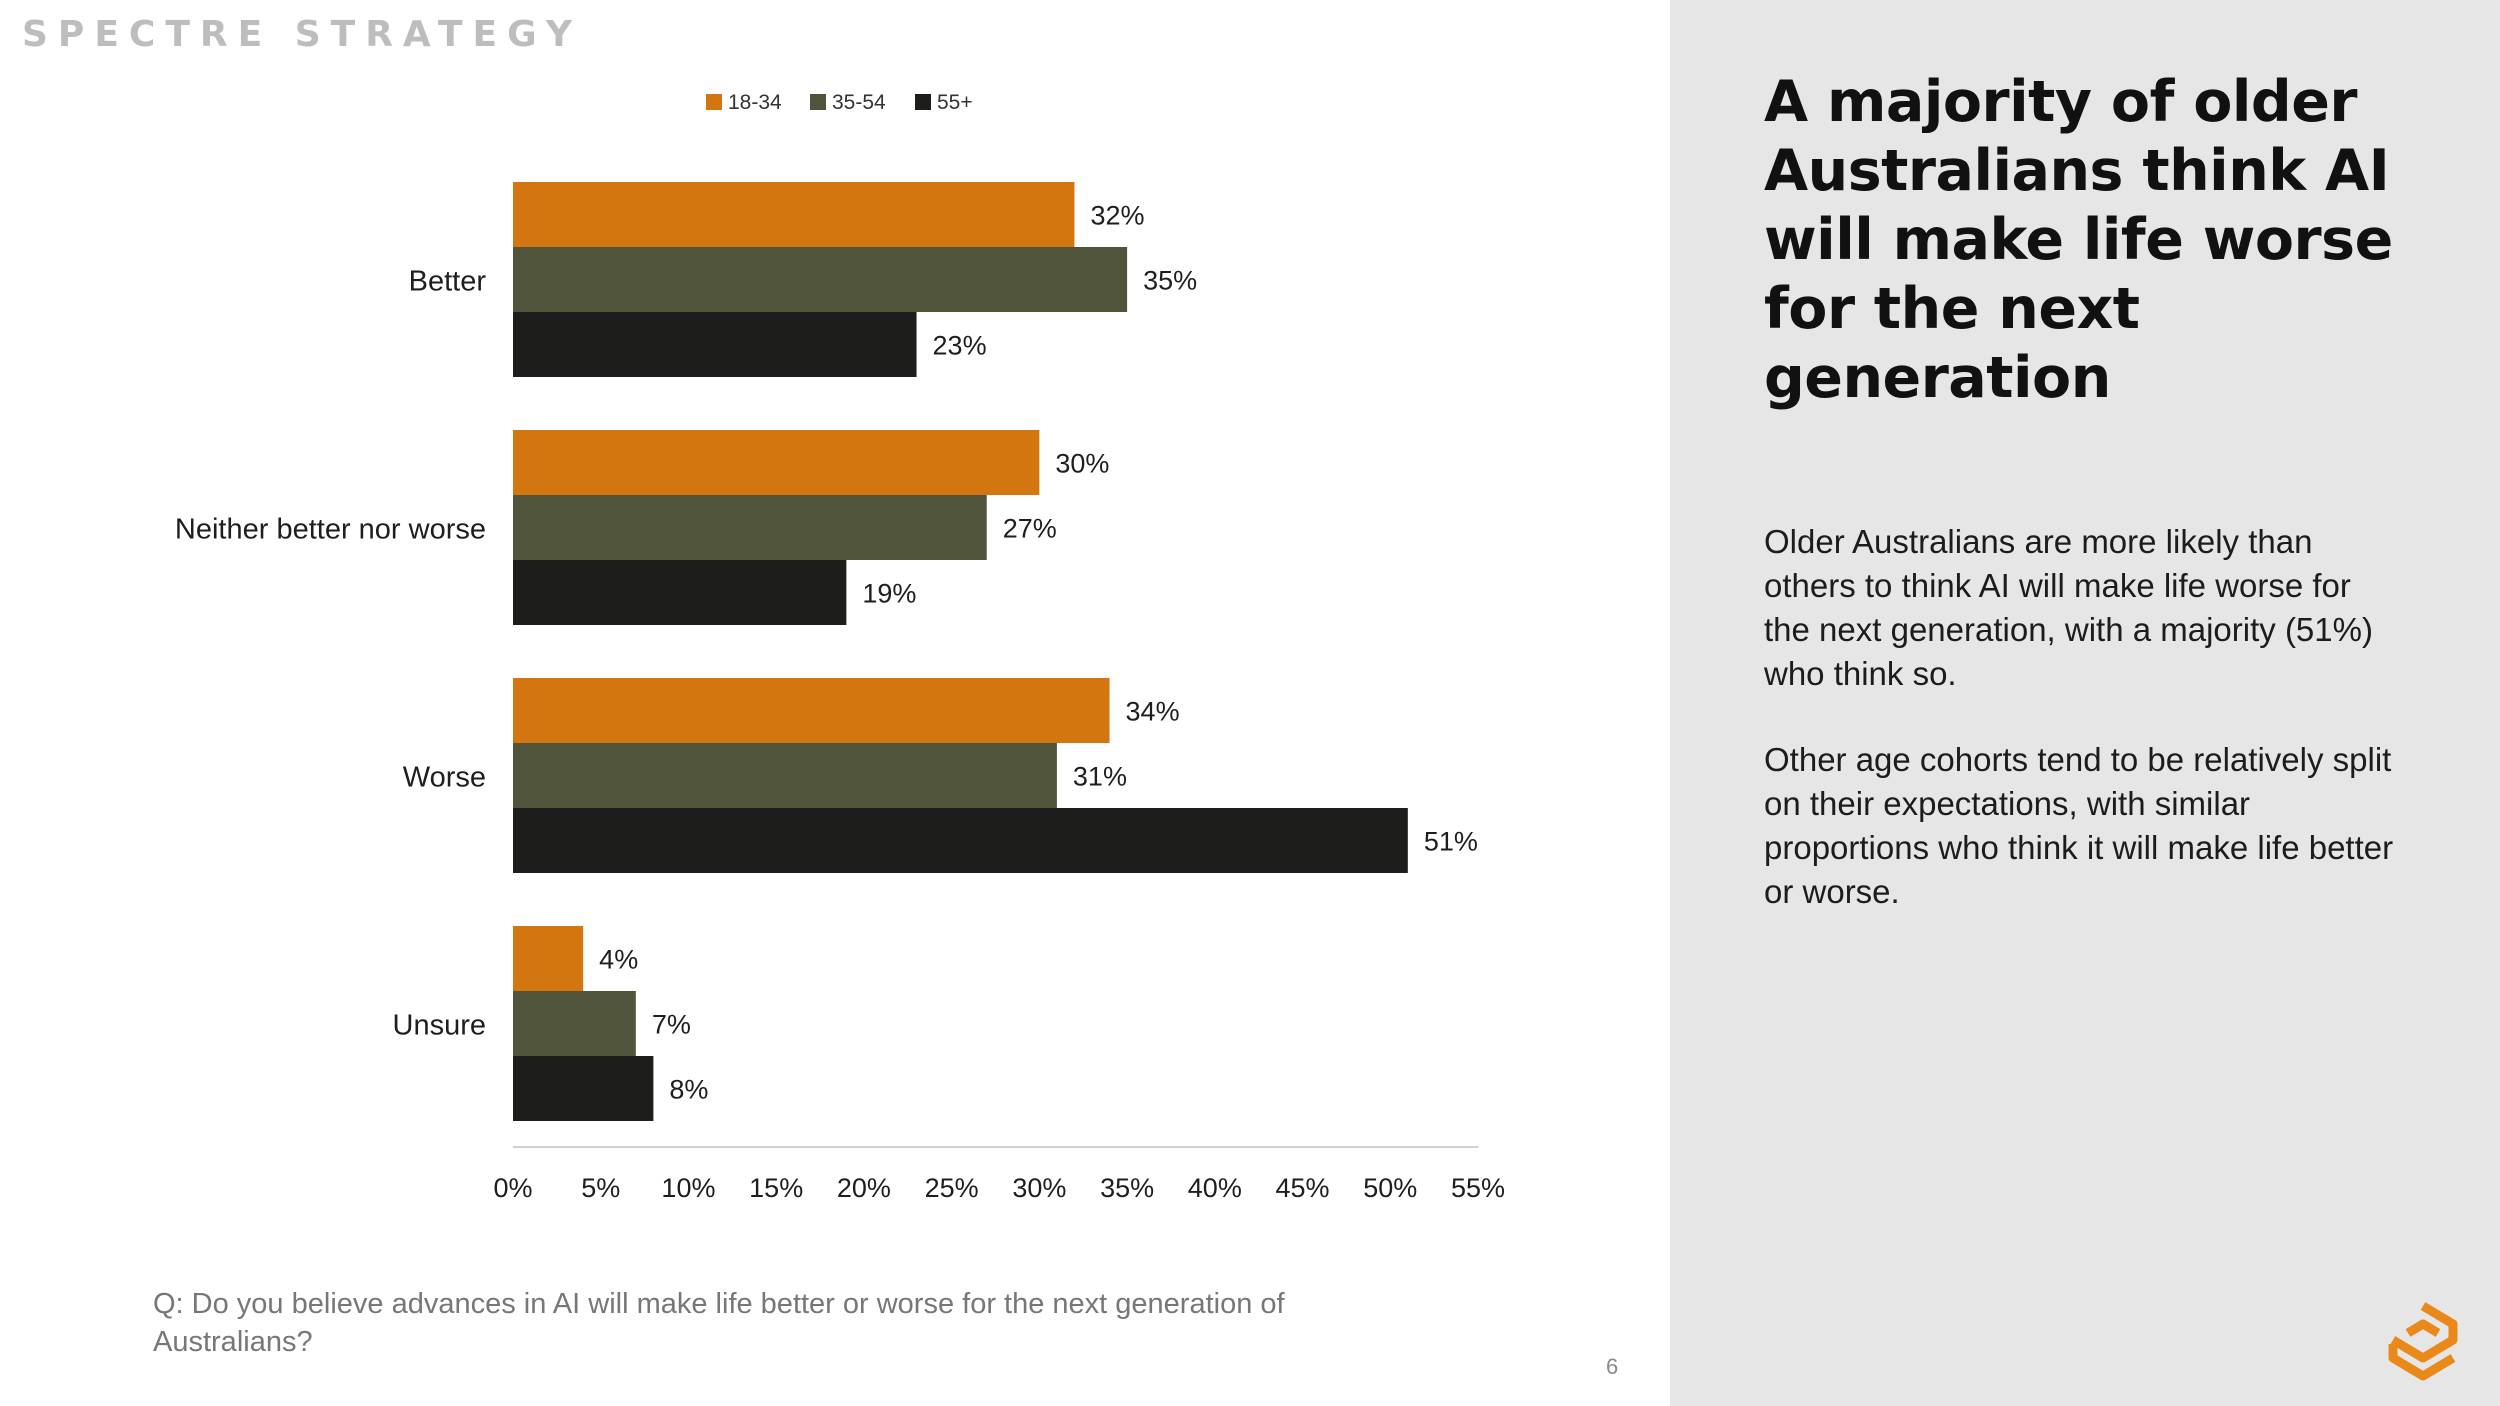 Image resolution: width=2500 pixels, height=1406 pixels. What do you see at coordinates (1030, 529) in the screenshot?
I see `value-label: 27%` at bounding box center [1030, 529].